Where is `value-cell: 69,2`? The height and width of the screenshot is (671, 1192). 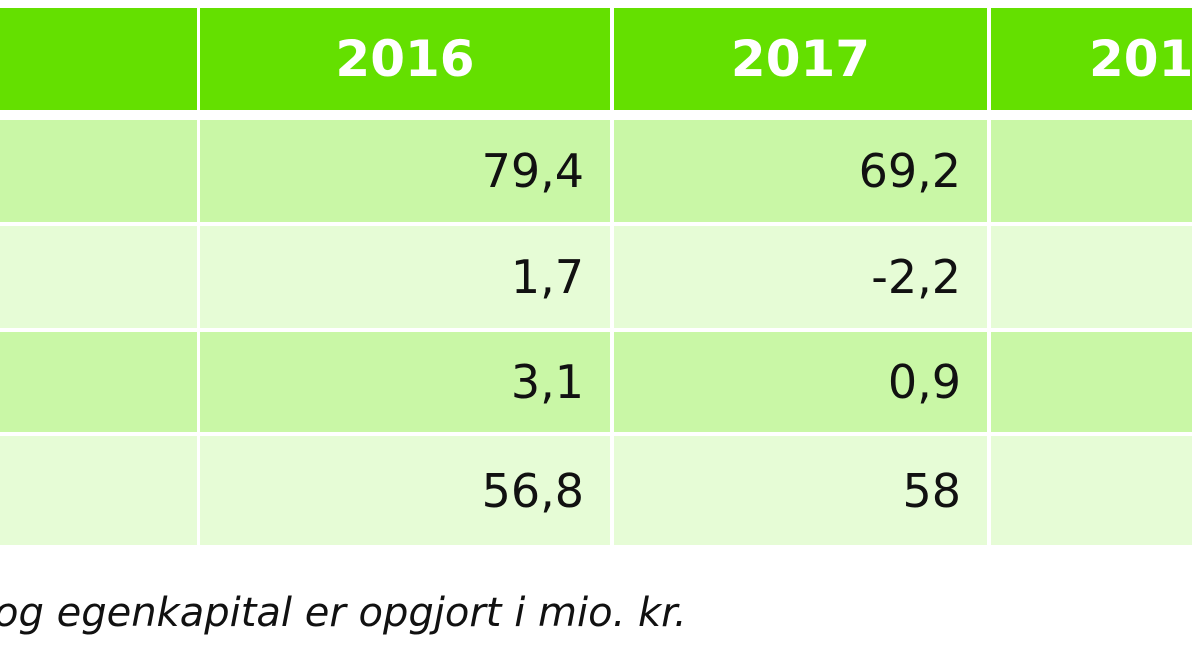
value-cell: 69,2 is located at coordinates (800, 171).